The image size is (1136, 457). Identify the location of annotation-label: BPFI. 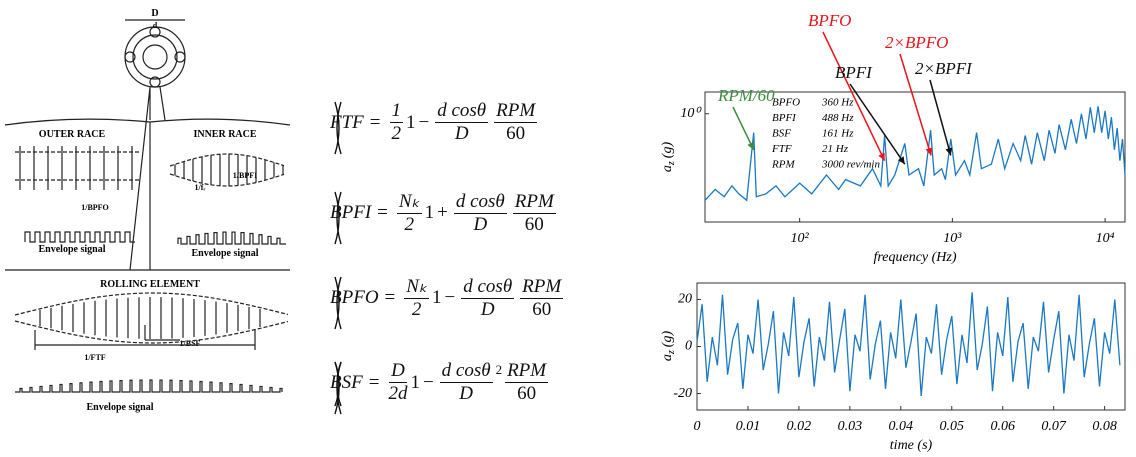
(854, 72).